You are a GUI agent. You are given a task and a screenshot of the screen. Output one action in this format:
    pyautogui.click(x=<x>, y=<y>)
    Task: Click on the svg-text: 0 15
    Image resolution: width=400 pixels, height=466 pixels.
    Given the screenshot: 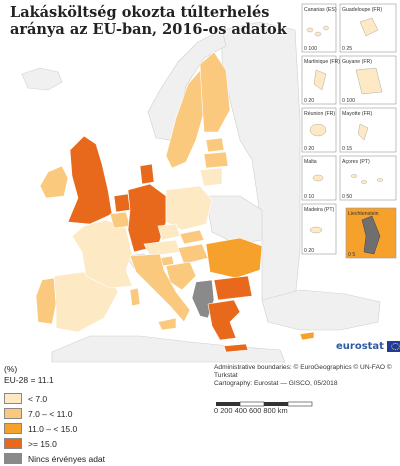 What is the action you would take?
    pyautogui.click(x=347, y=149)
    